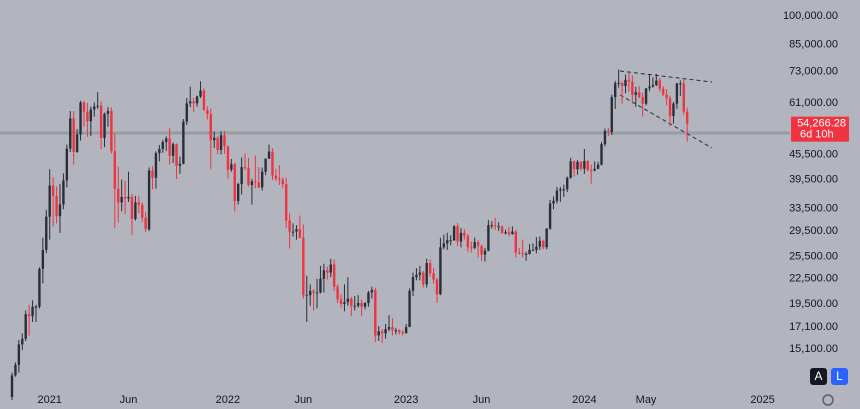  What do you see at coordinates (828, 400) in the screenshot?
I see `settings-icon` at bounding box center [828, 400].